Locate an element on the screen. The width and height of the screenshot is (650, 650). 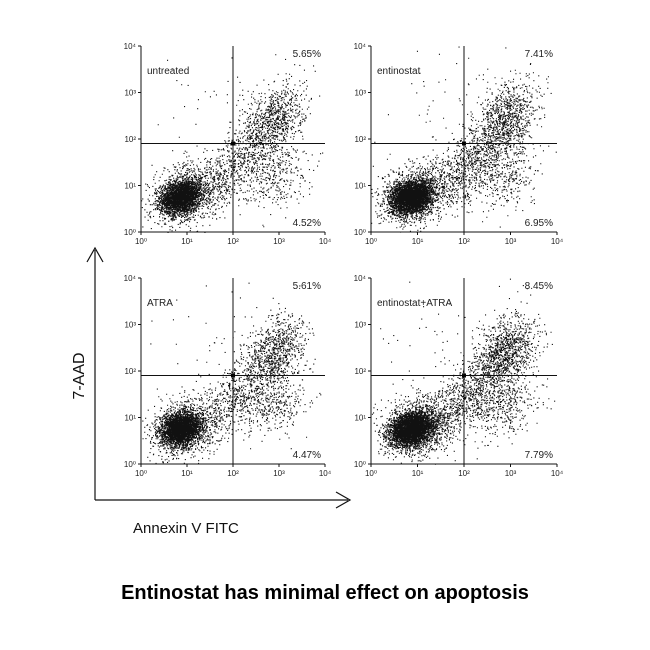
lower-right-percent: 4.52% is located at coordinates (307, 223).